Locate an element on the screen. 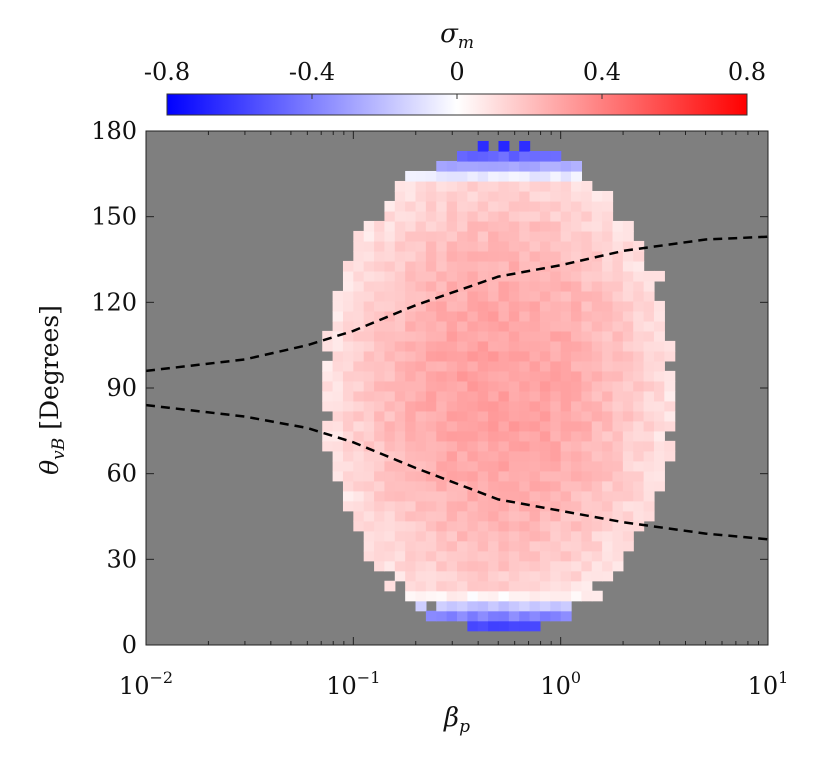 Image resolution: width=830 pixels, height=761 pixels. colorbar: -0.8 -0.4 0 0.4 0.8 σm is located at coordinates (455, 67).